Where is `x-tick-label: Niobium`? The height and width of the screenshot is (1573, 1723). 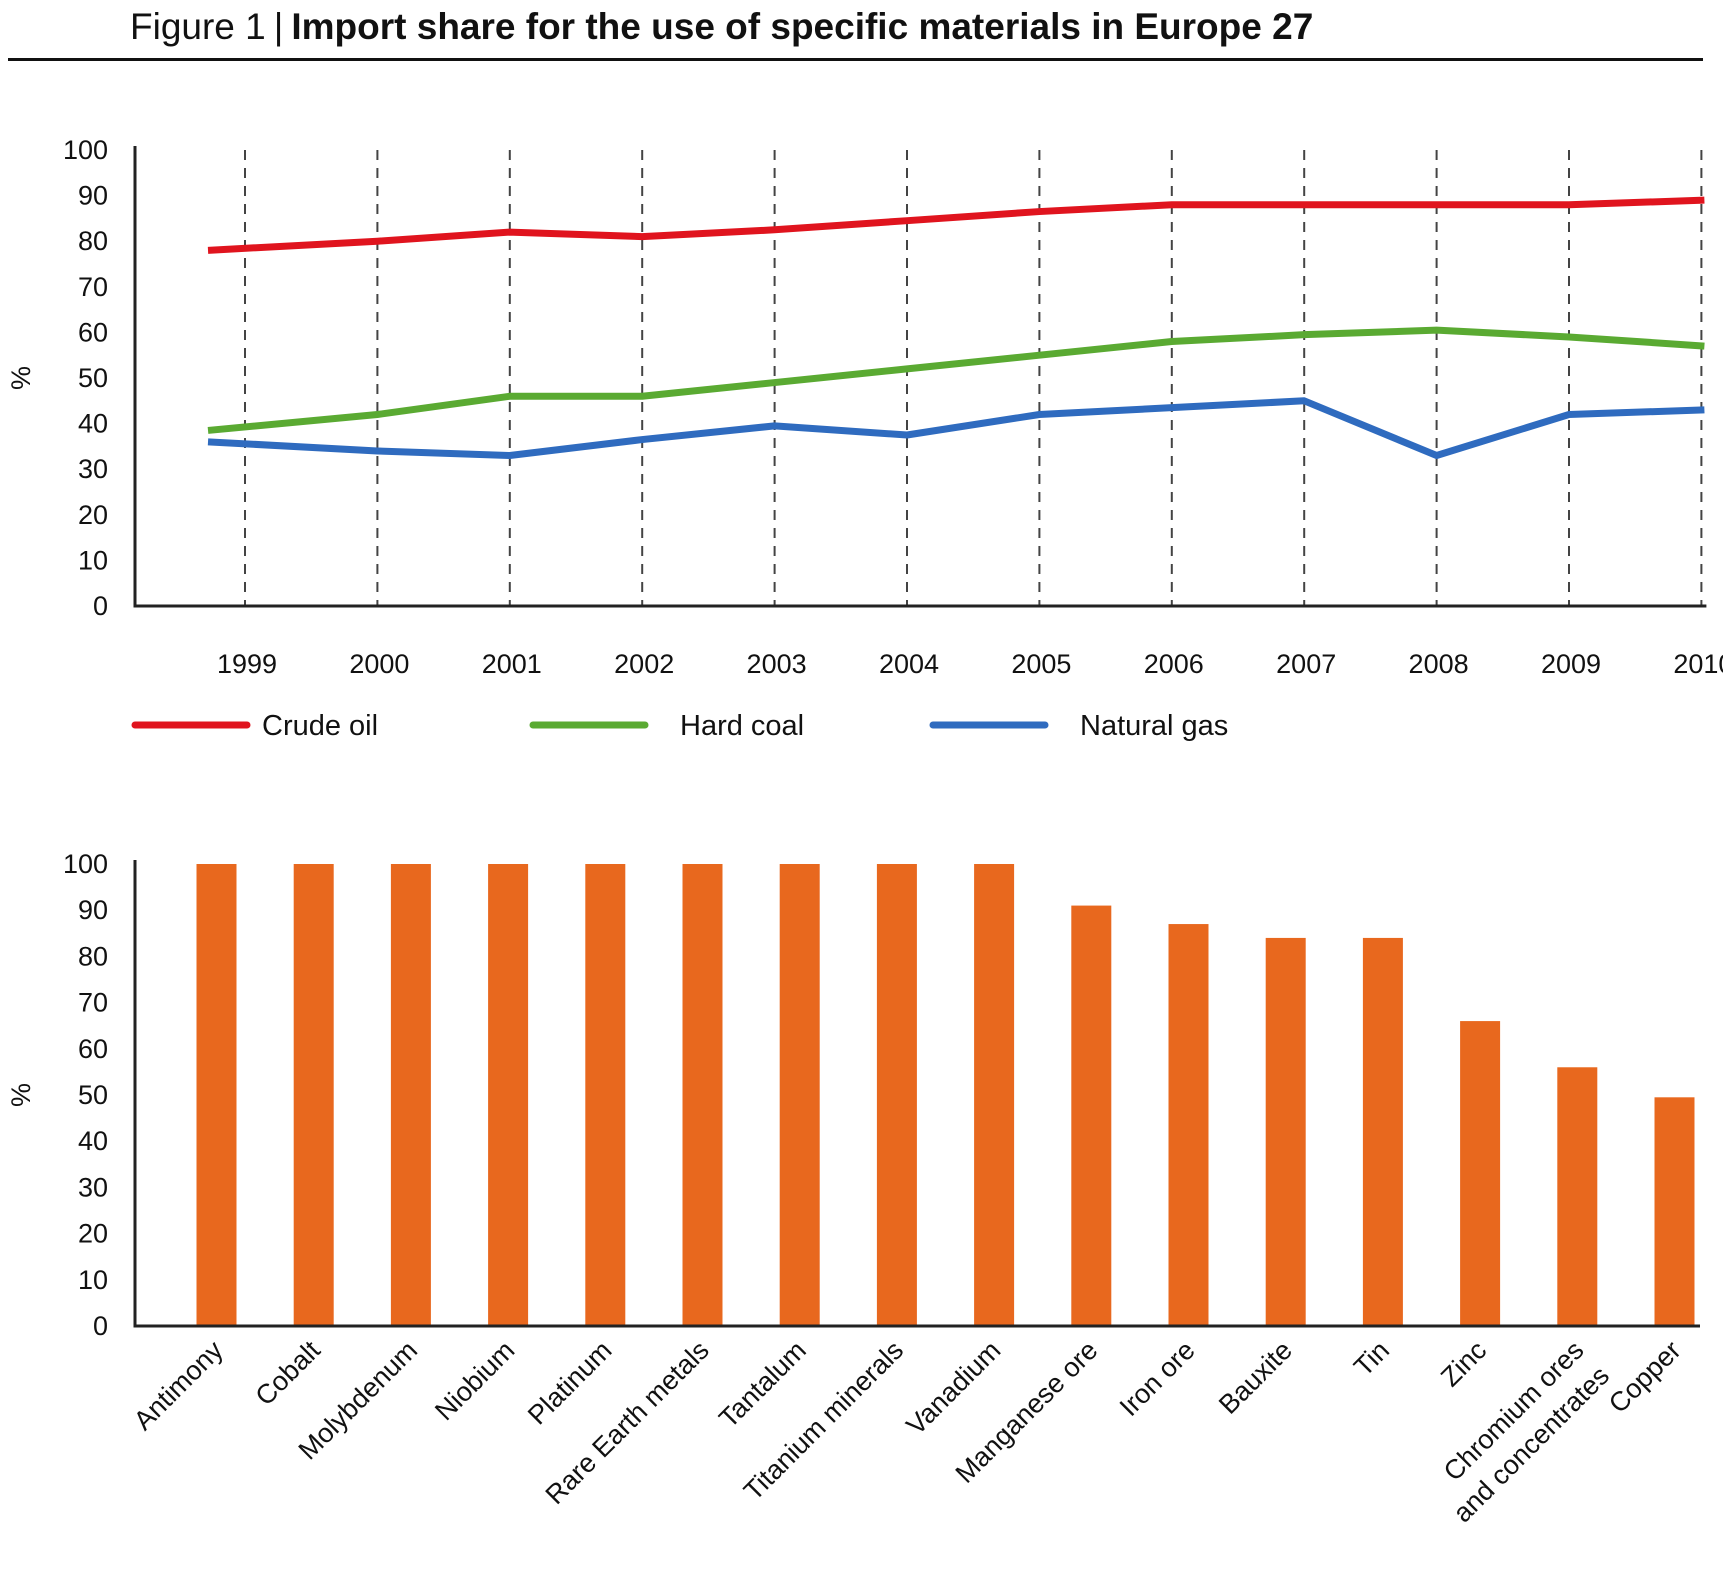
x-tick-label: Niobium is located at coordinates (474, 1380).